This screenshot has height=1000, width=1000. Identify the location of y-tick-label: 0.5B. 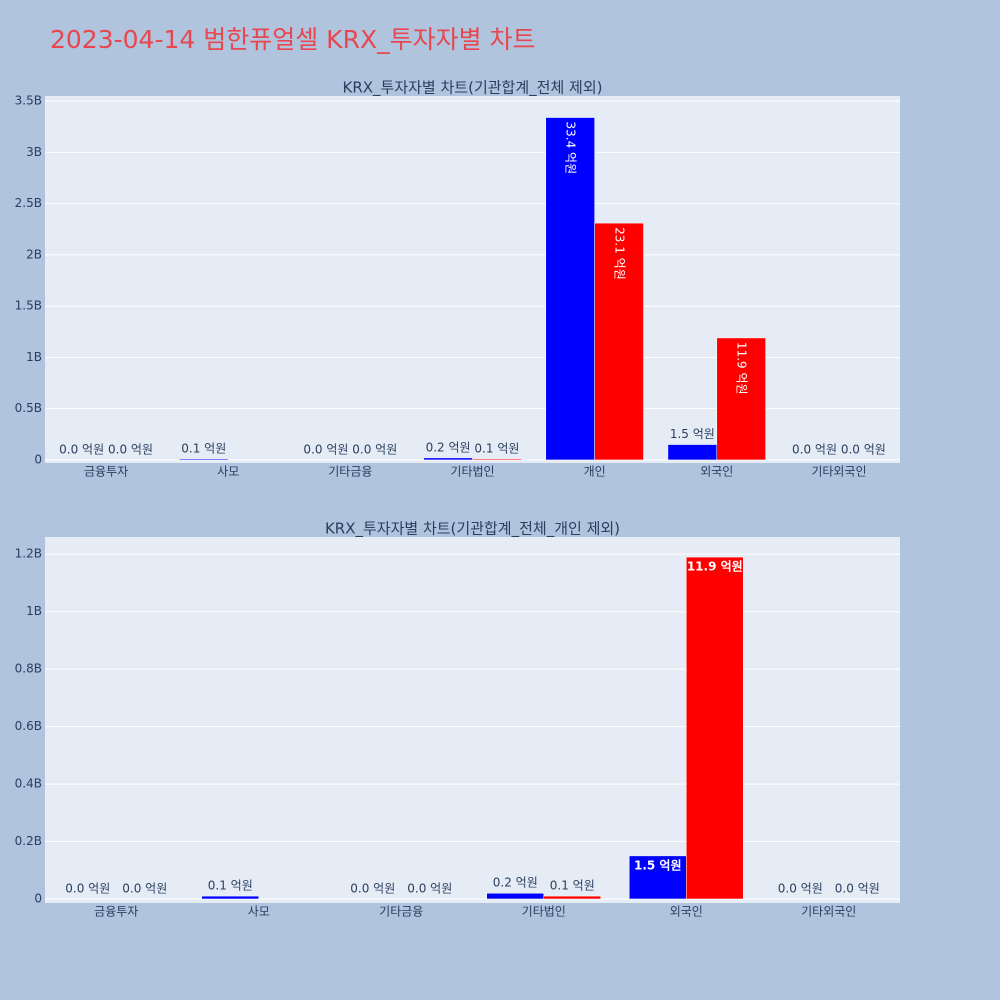
(28, 408).